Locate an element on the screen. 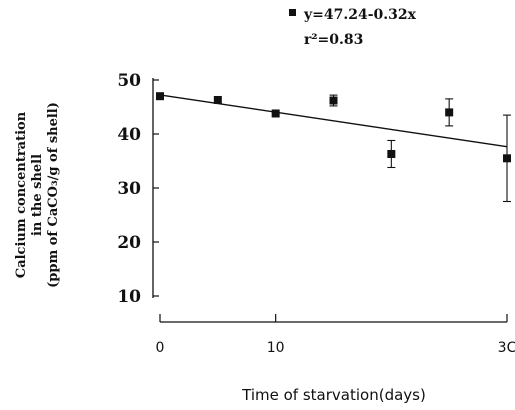 This screenshot has height=410, width=515. y-tick-label-10: 10 is located at coordinates (129, 297).